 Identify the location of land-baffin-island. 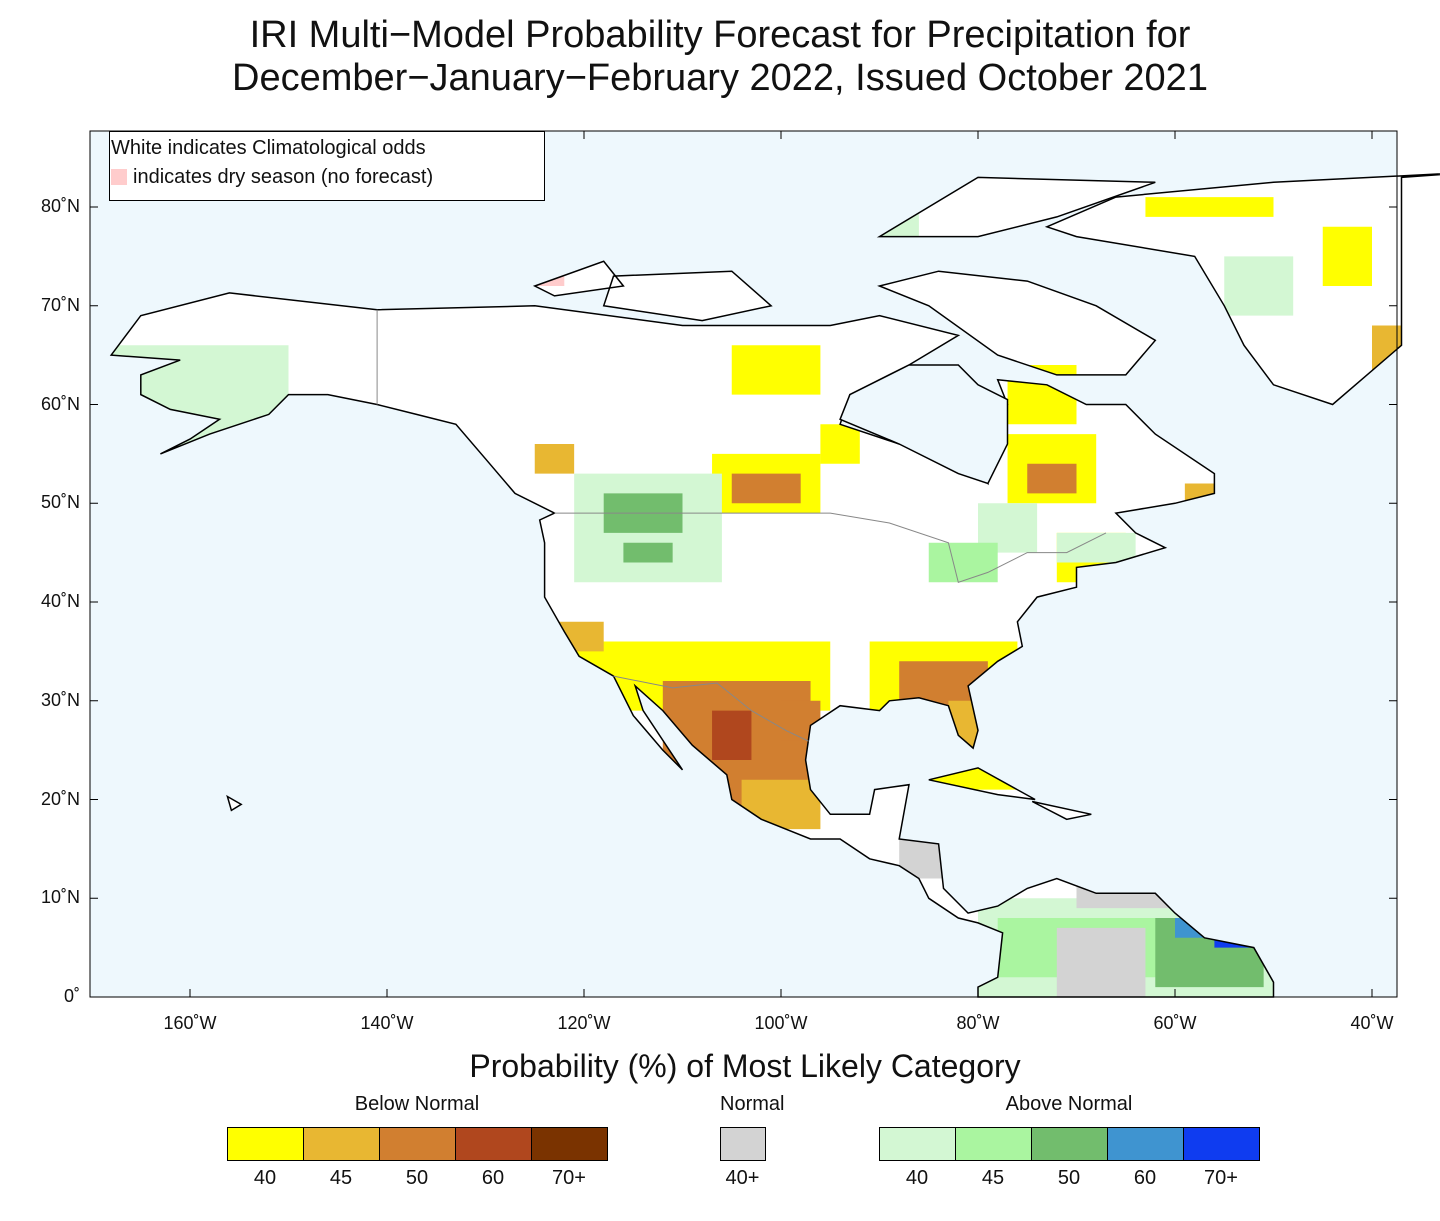
(1017, 323).